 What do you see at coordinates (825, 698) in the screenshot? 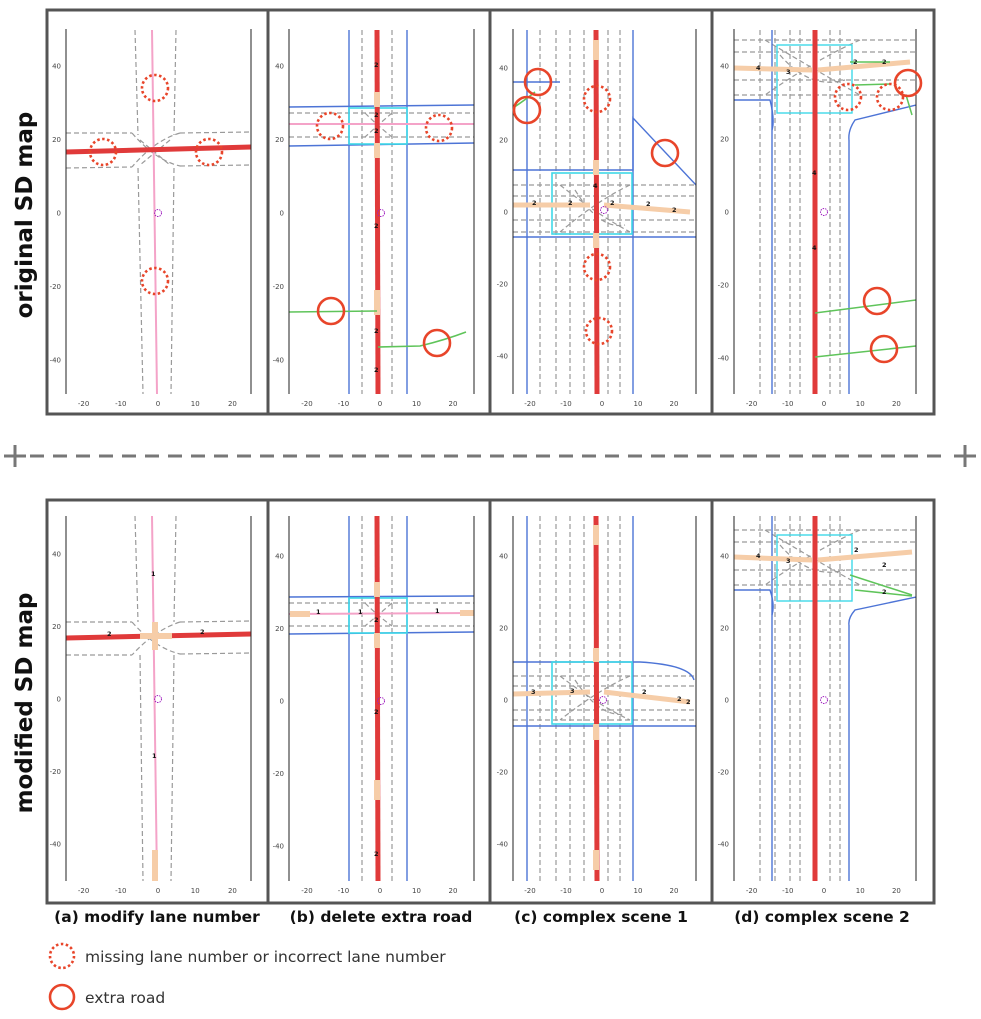
I see `panel-d-modified: 4 3 2 2 2` at bounding box center [825, 698].